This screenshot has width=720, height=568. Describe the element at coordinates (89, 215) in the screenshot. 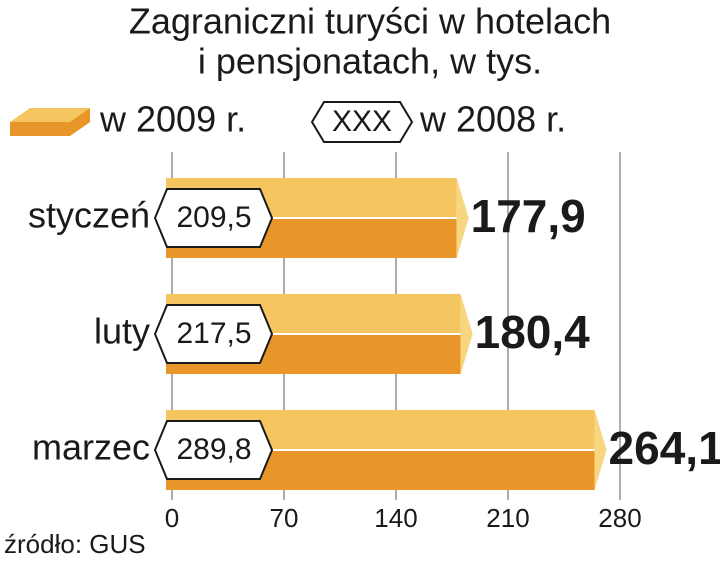

I see `category-label: styczeń` at that location.